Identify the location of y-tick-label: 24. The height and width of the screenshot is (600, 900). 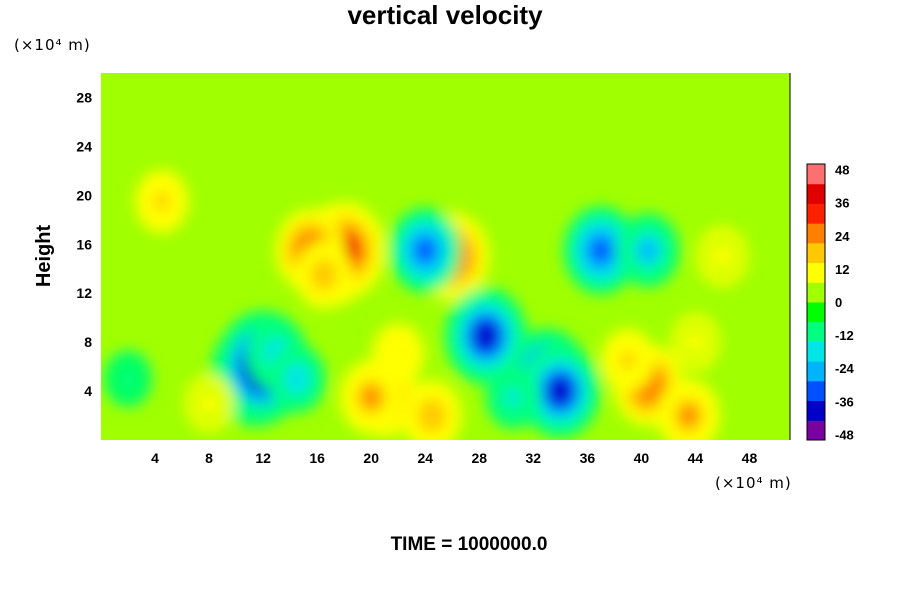
(84, 146).